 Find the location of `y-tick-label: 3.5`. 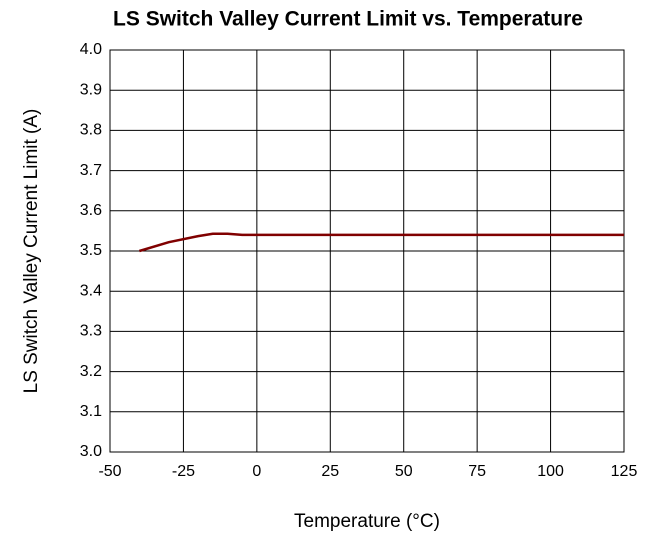

y-tick-label: 3.5 is located at coordinates (91, 250).